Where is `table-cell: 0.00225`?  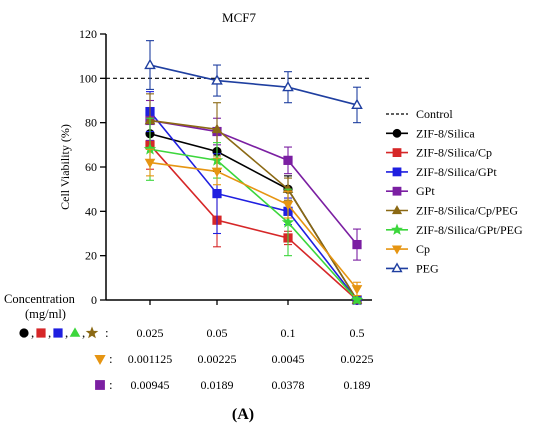
table-cell: 0.00225 is located at coordinates (217, 359).